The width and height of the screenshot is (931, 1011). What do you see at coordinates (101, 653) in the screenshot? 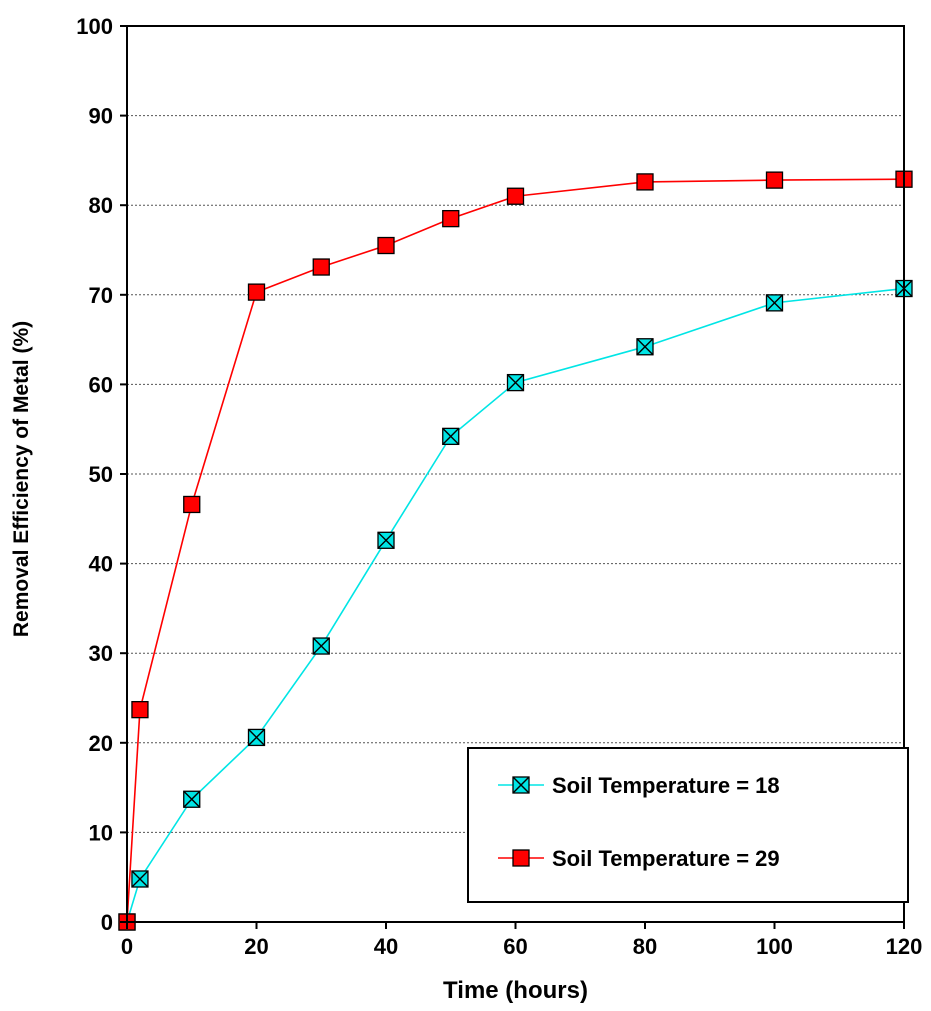
I see `y-tick-label: 30` at bounding box center [101, 653].